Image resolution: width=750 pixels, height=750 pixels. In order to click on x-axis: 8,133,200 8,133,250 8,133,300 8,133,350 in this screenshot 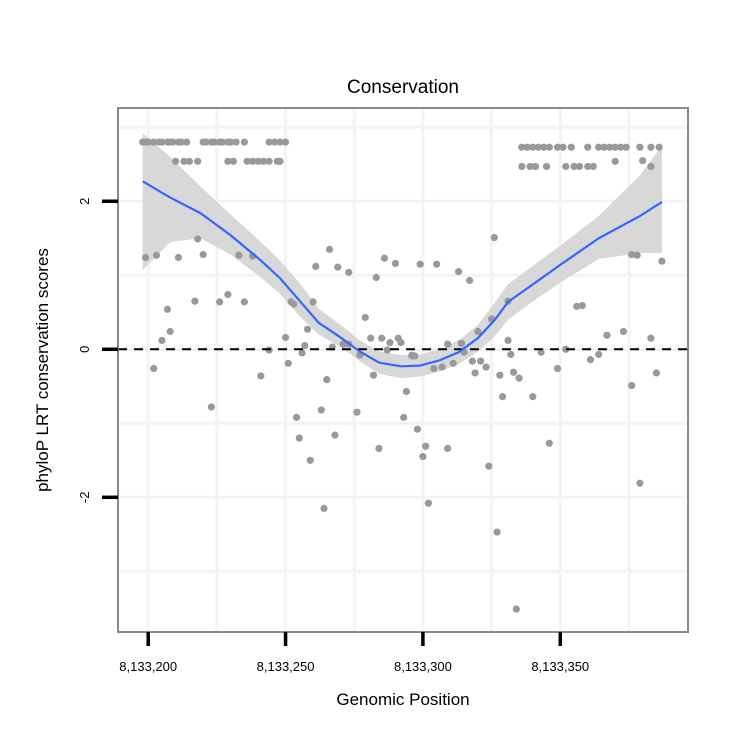, I will do `click(354, 653)`.